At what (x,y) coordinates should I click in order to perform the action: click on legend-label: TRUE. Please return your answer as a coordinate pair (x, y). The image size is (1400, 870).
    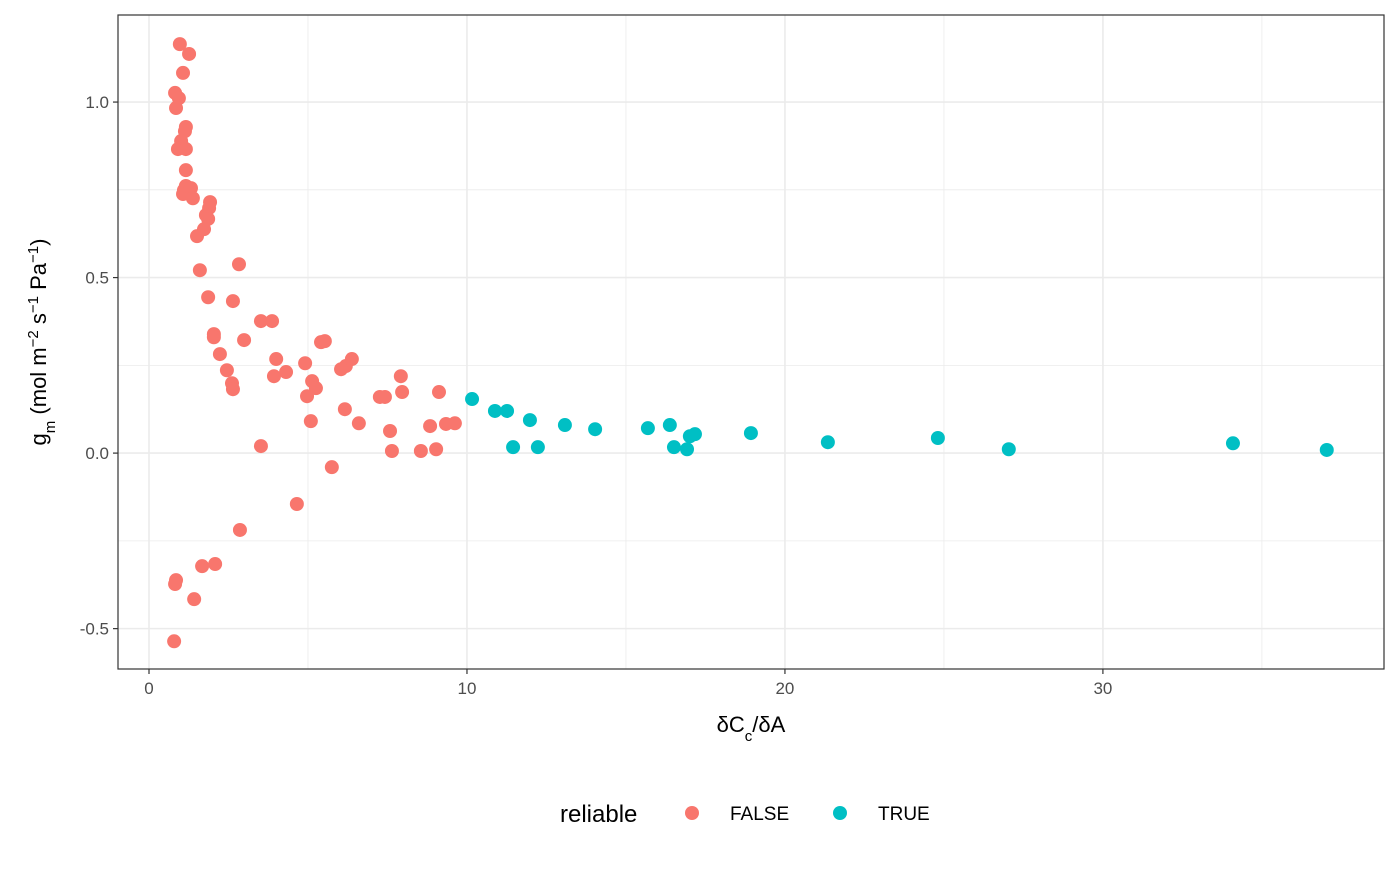
    Looking at the image, I should click on (904, 814).